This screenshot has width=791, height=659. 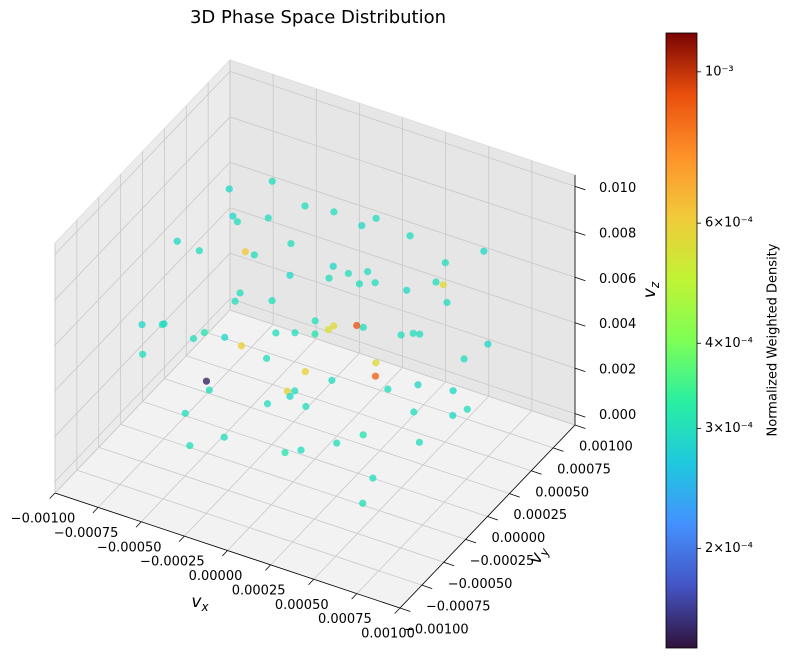 I want to click on x-tick-label: 0.00100, so click(x=388, y=634).